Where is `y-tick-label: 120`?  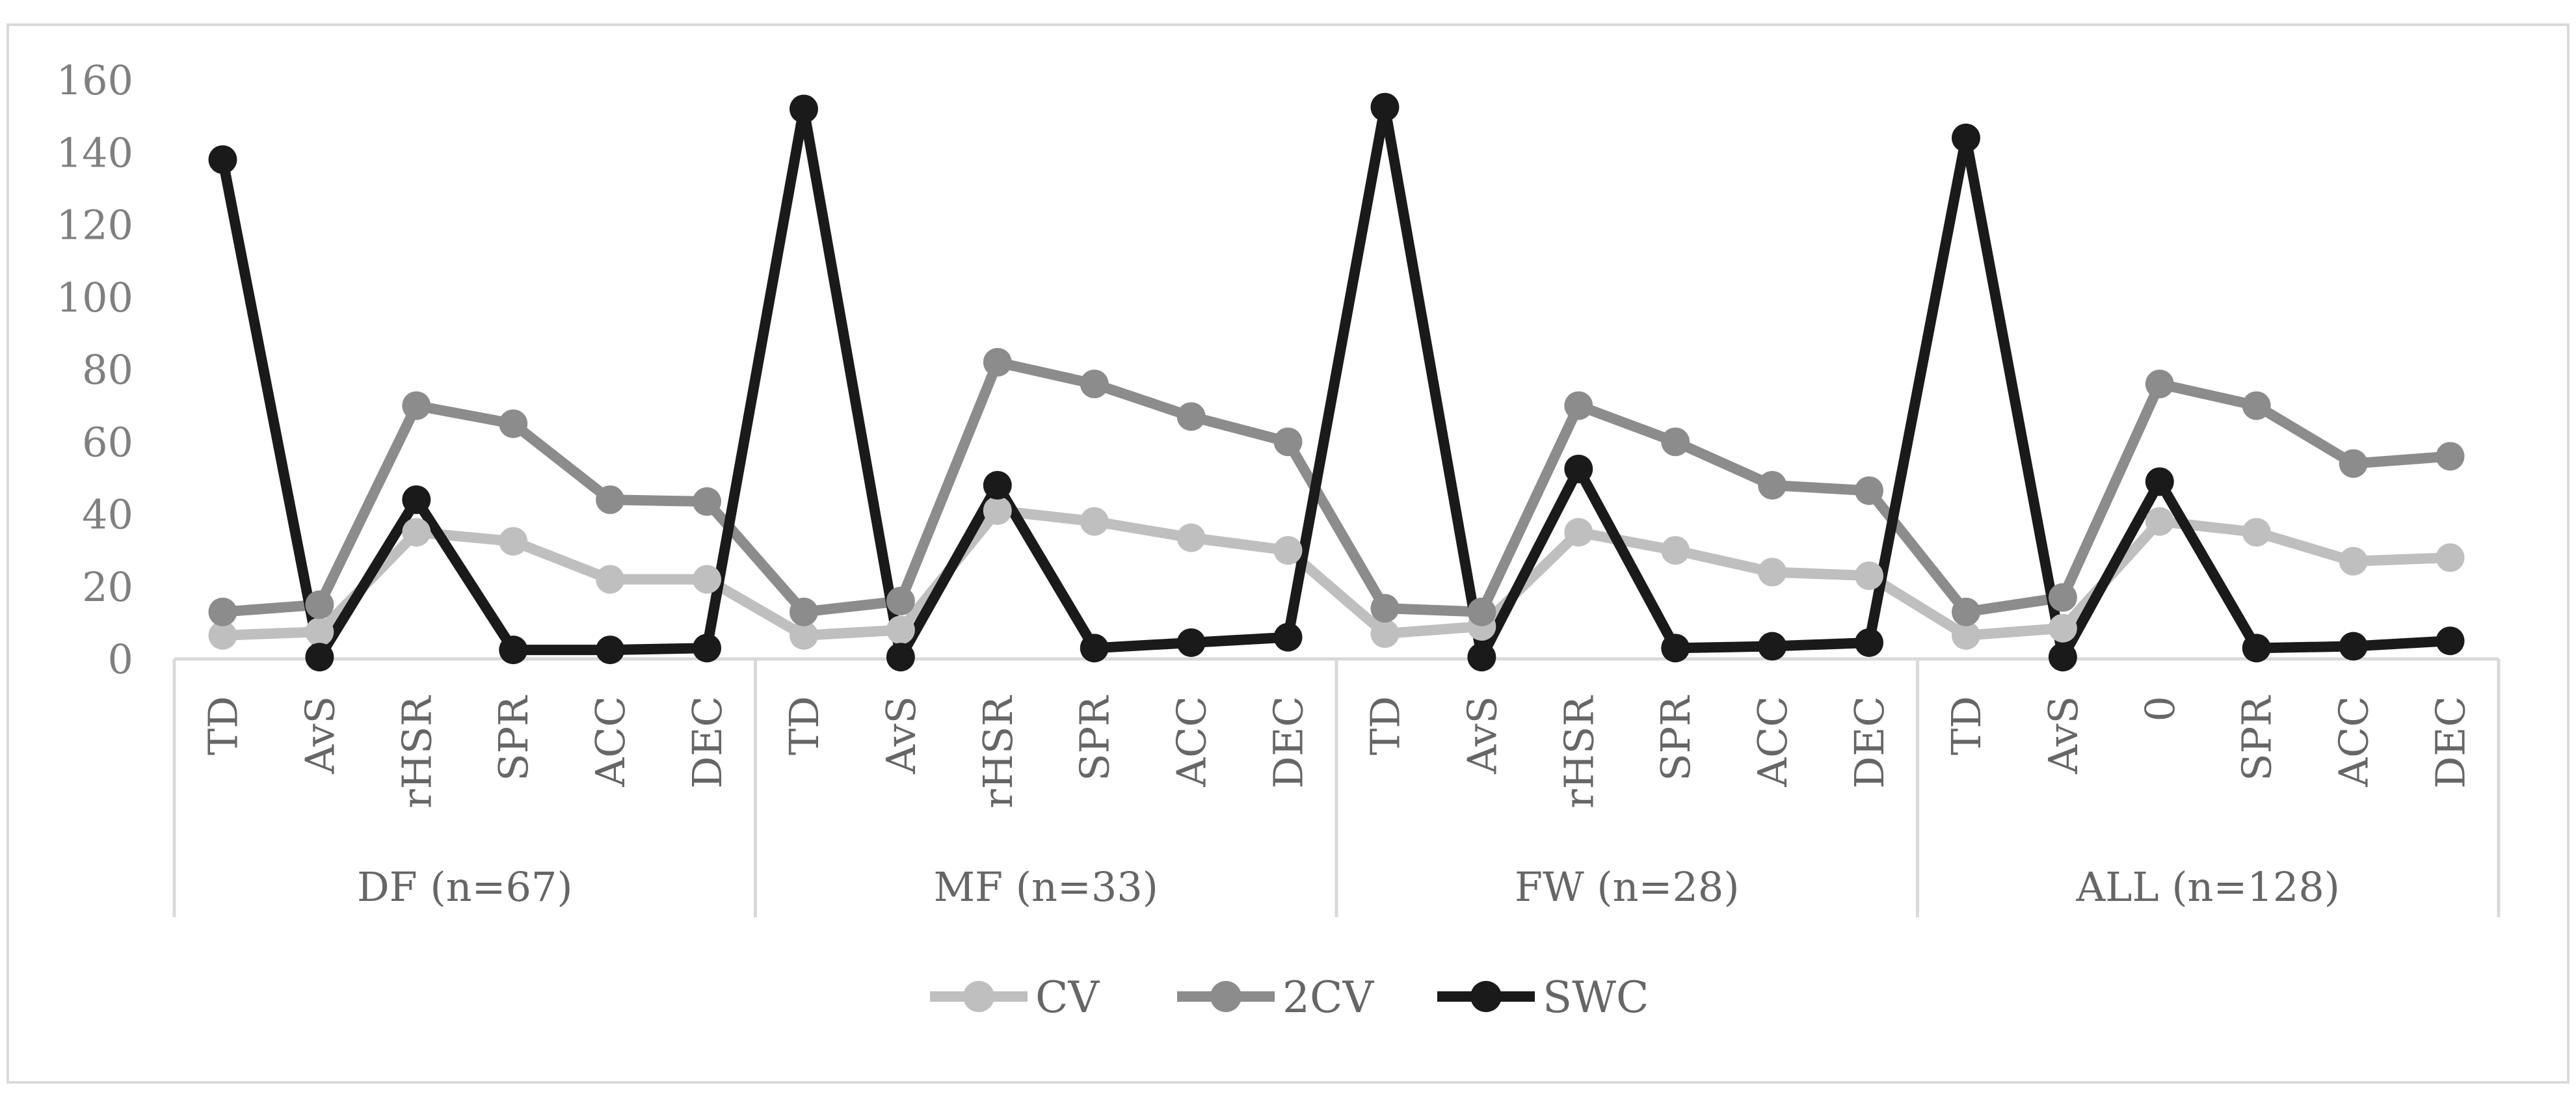 y-tick-label: 120 is located at coordinates (95, 225).